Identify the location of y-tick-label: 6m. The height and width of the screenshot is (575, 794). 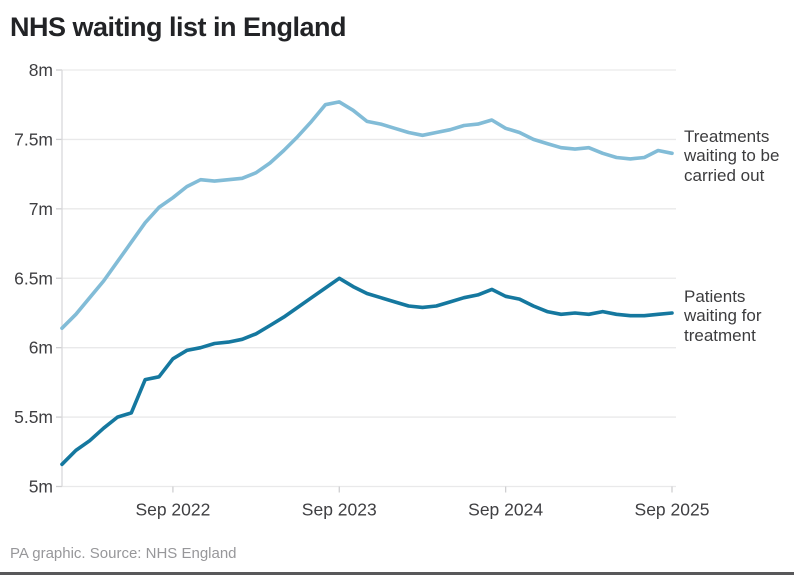
(41, 348).